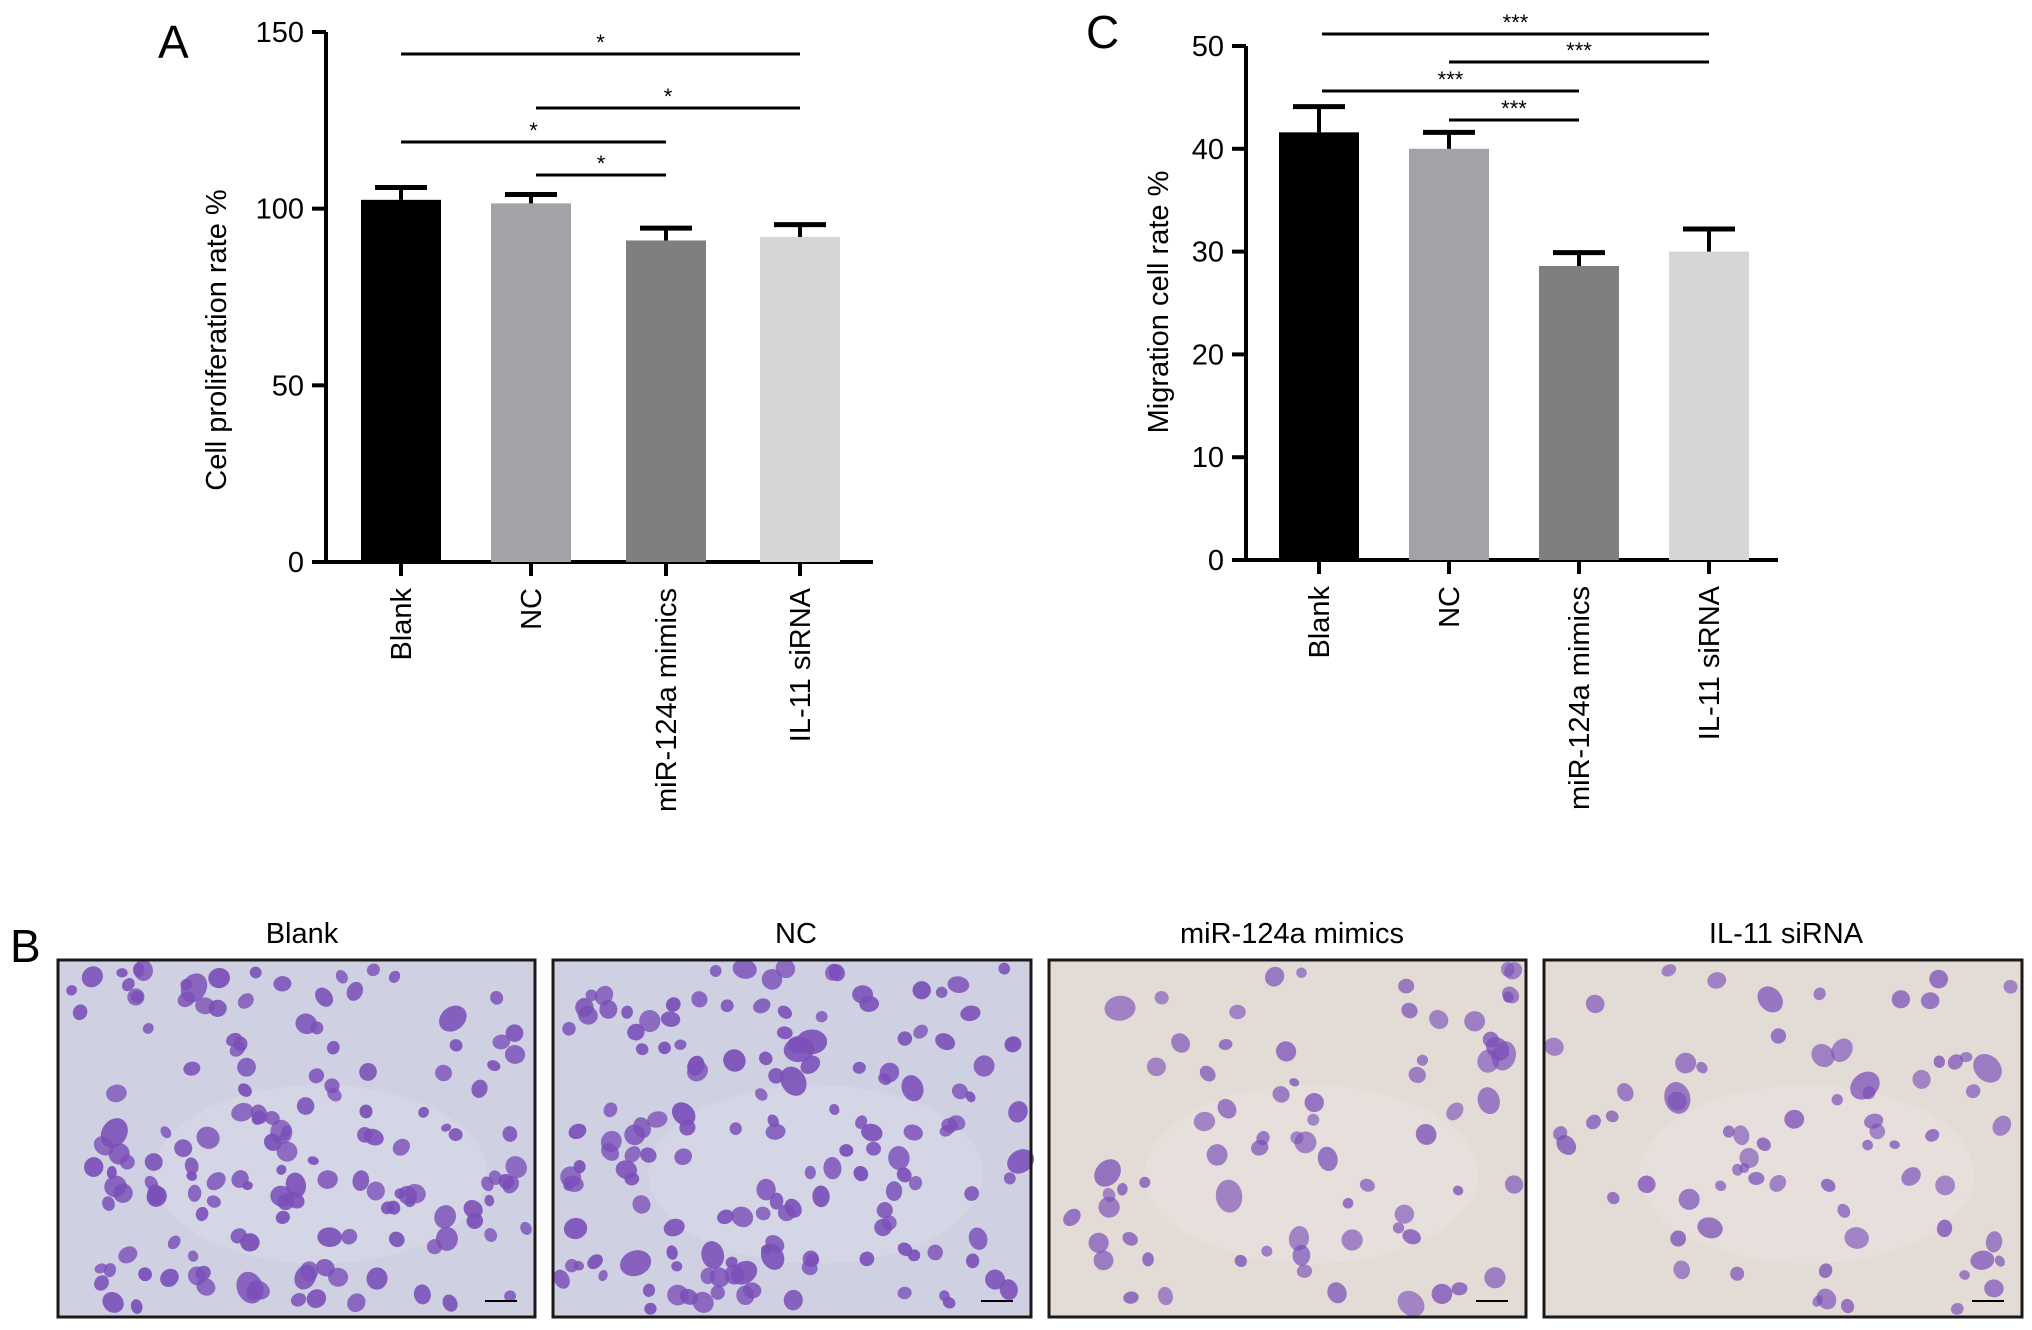 Image resolution: width=2032 pixels, height=1330 pixels. I want to click on category-label: Blank, so click(402, 624).